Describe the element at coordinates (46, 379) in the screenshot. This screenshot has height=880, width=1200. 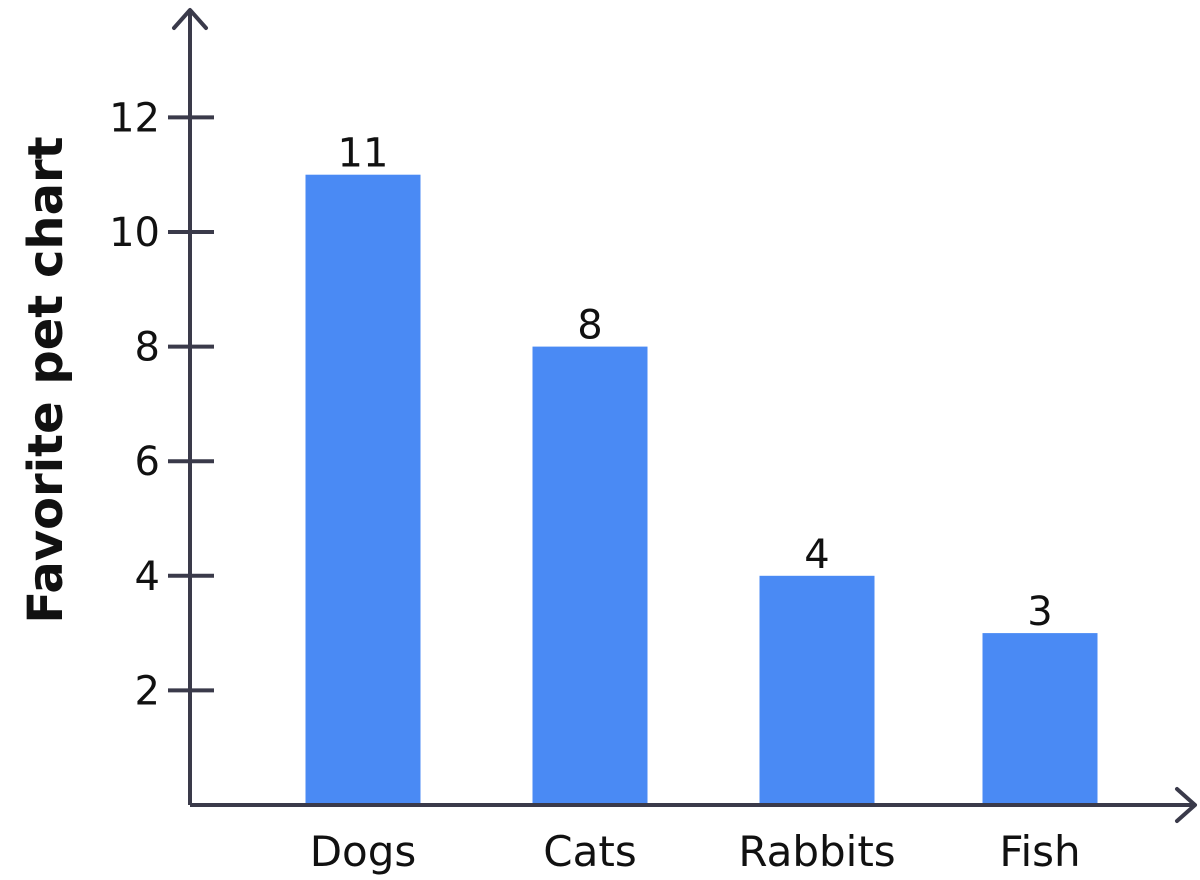
I see `y-axis-title: Favorite pet chart` at that location.